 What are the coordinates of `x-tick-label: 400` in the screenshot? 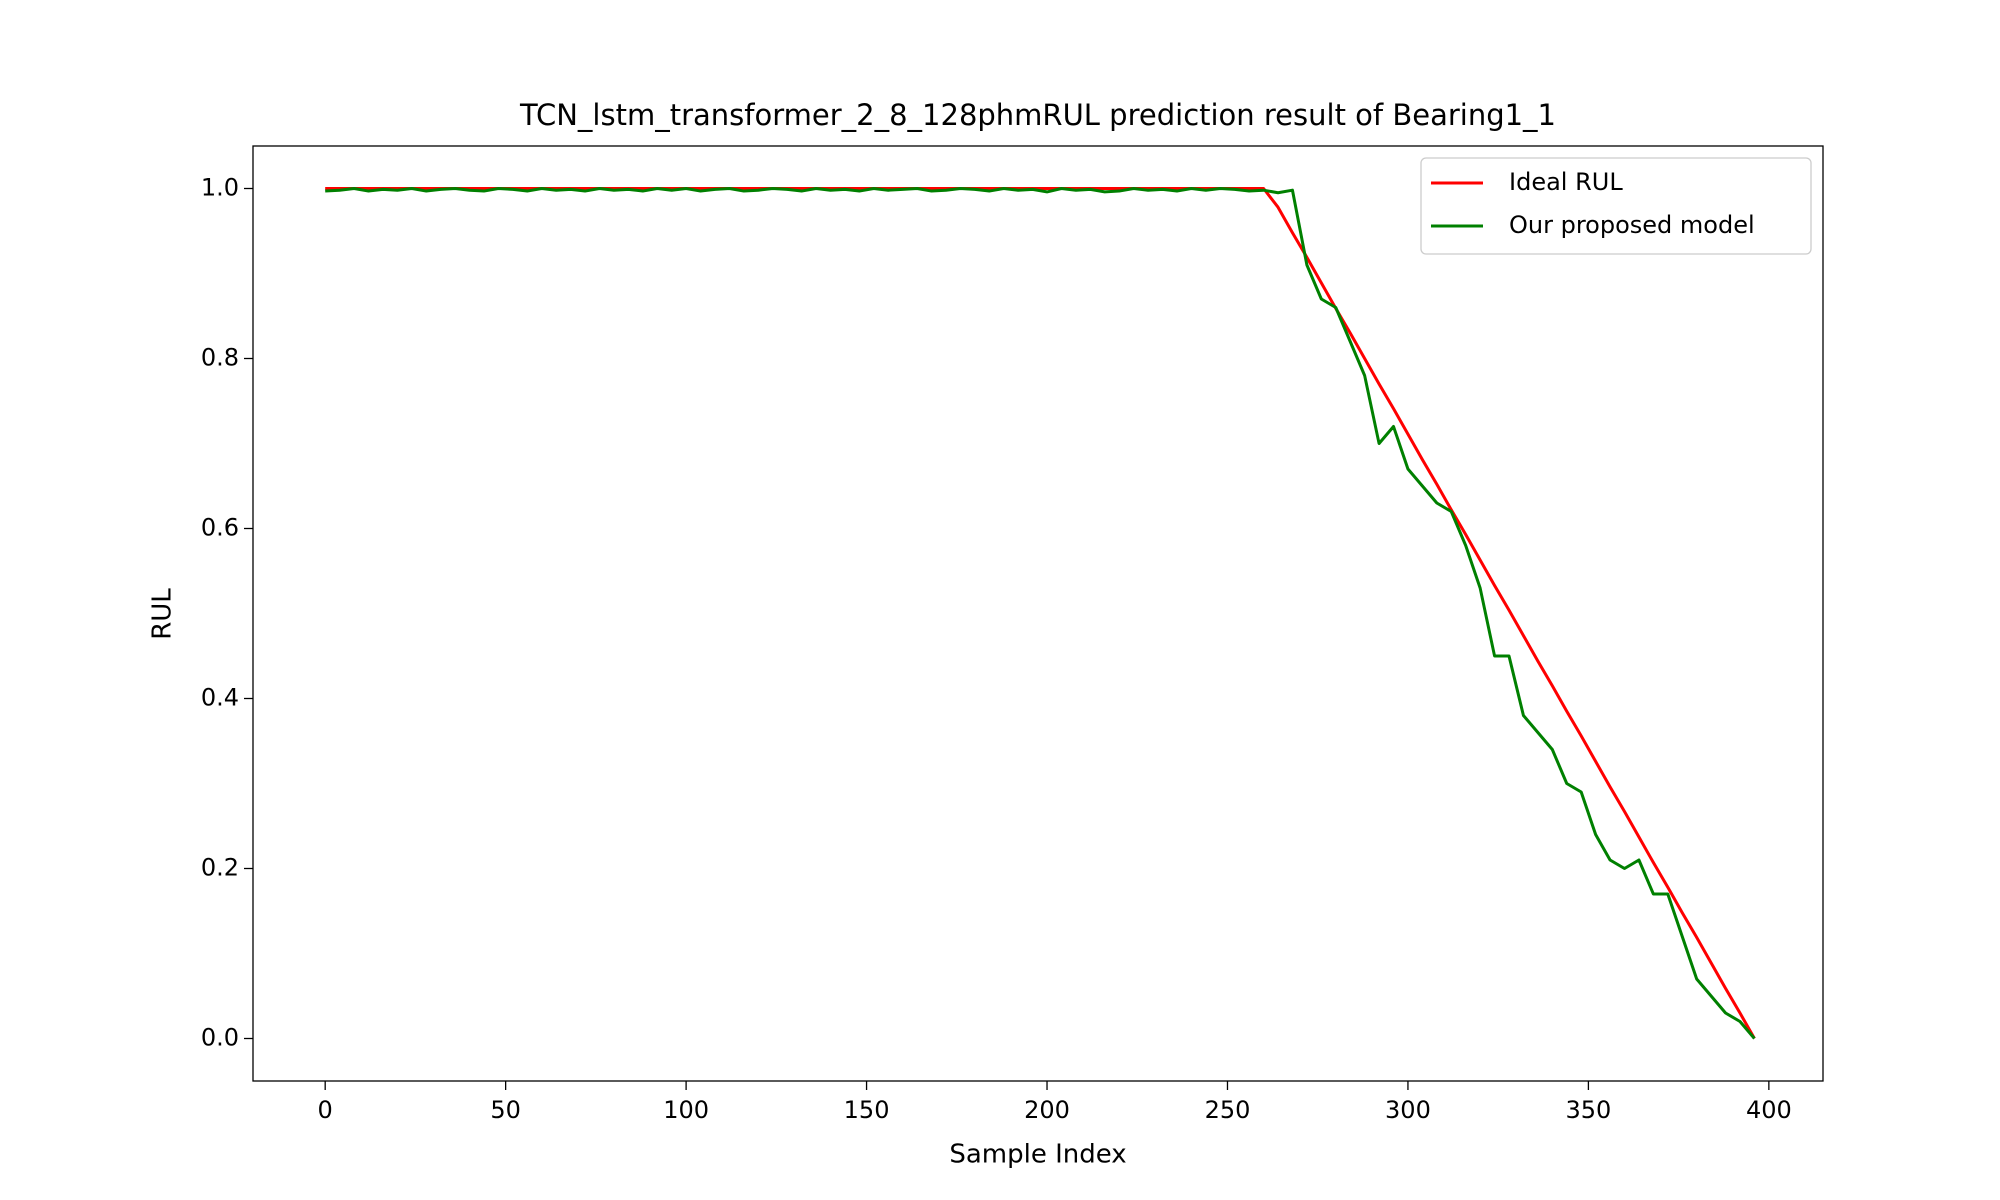 It's located at (1769, 1110).